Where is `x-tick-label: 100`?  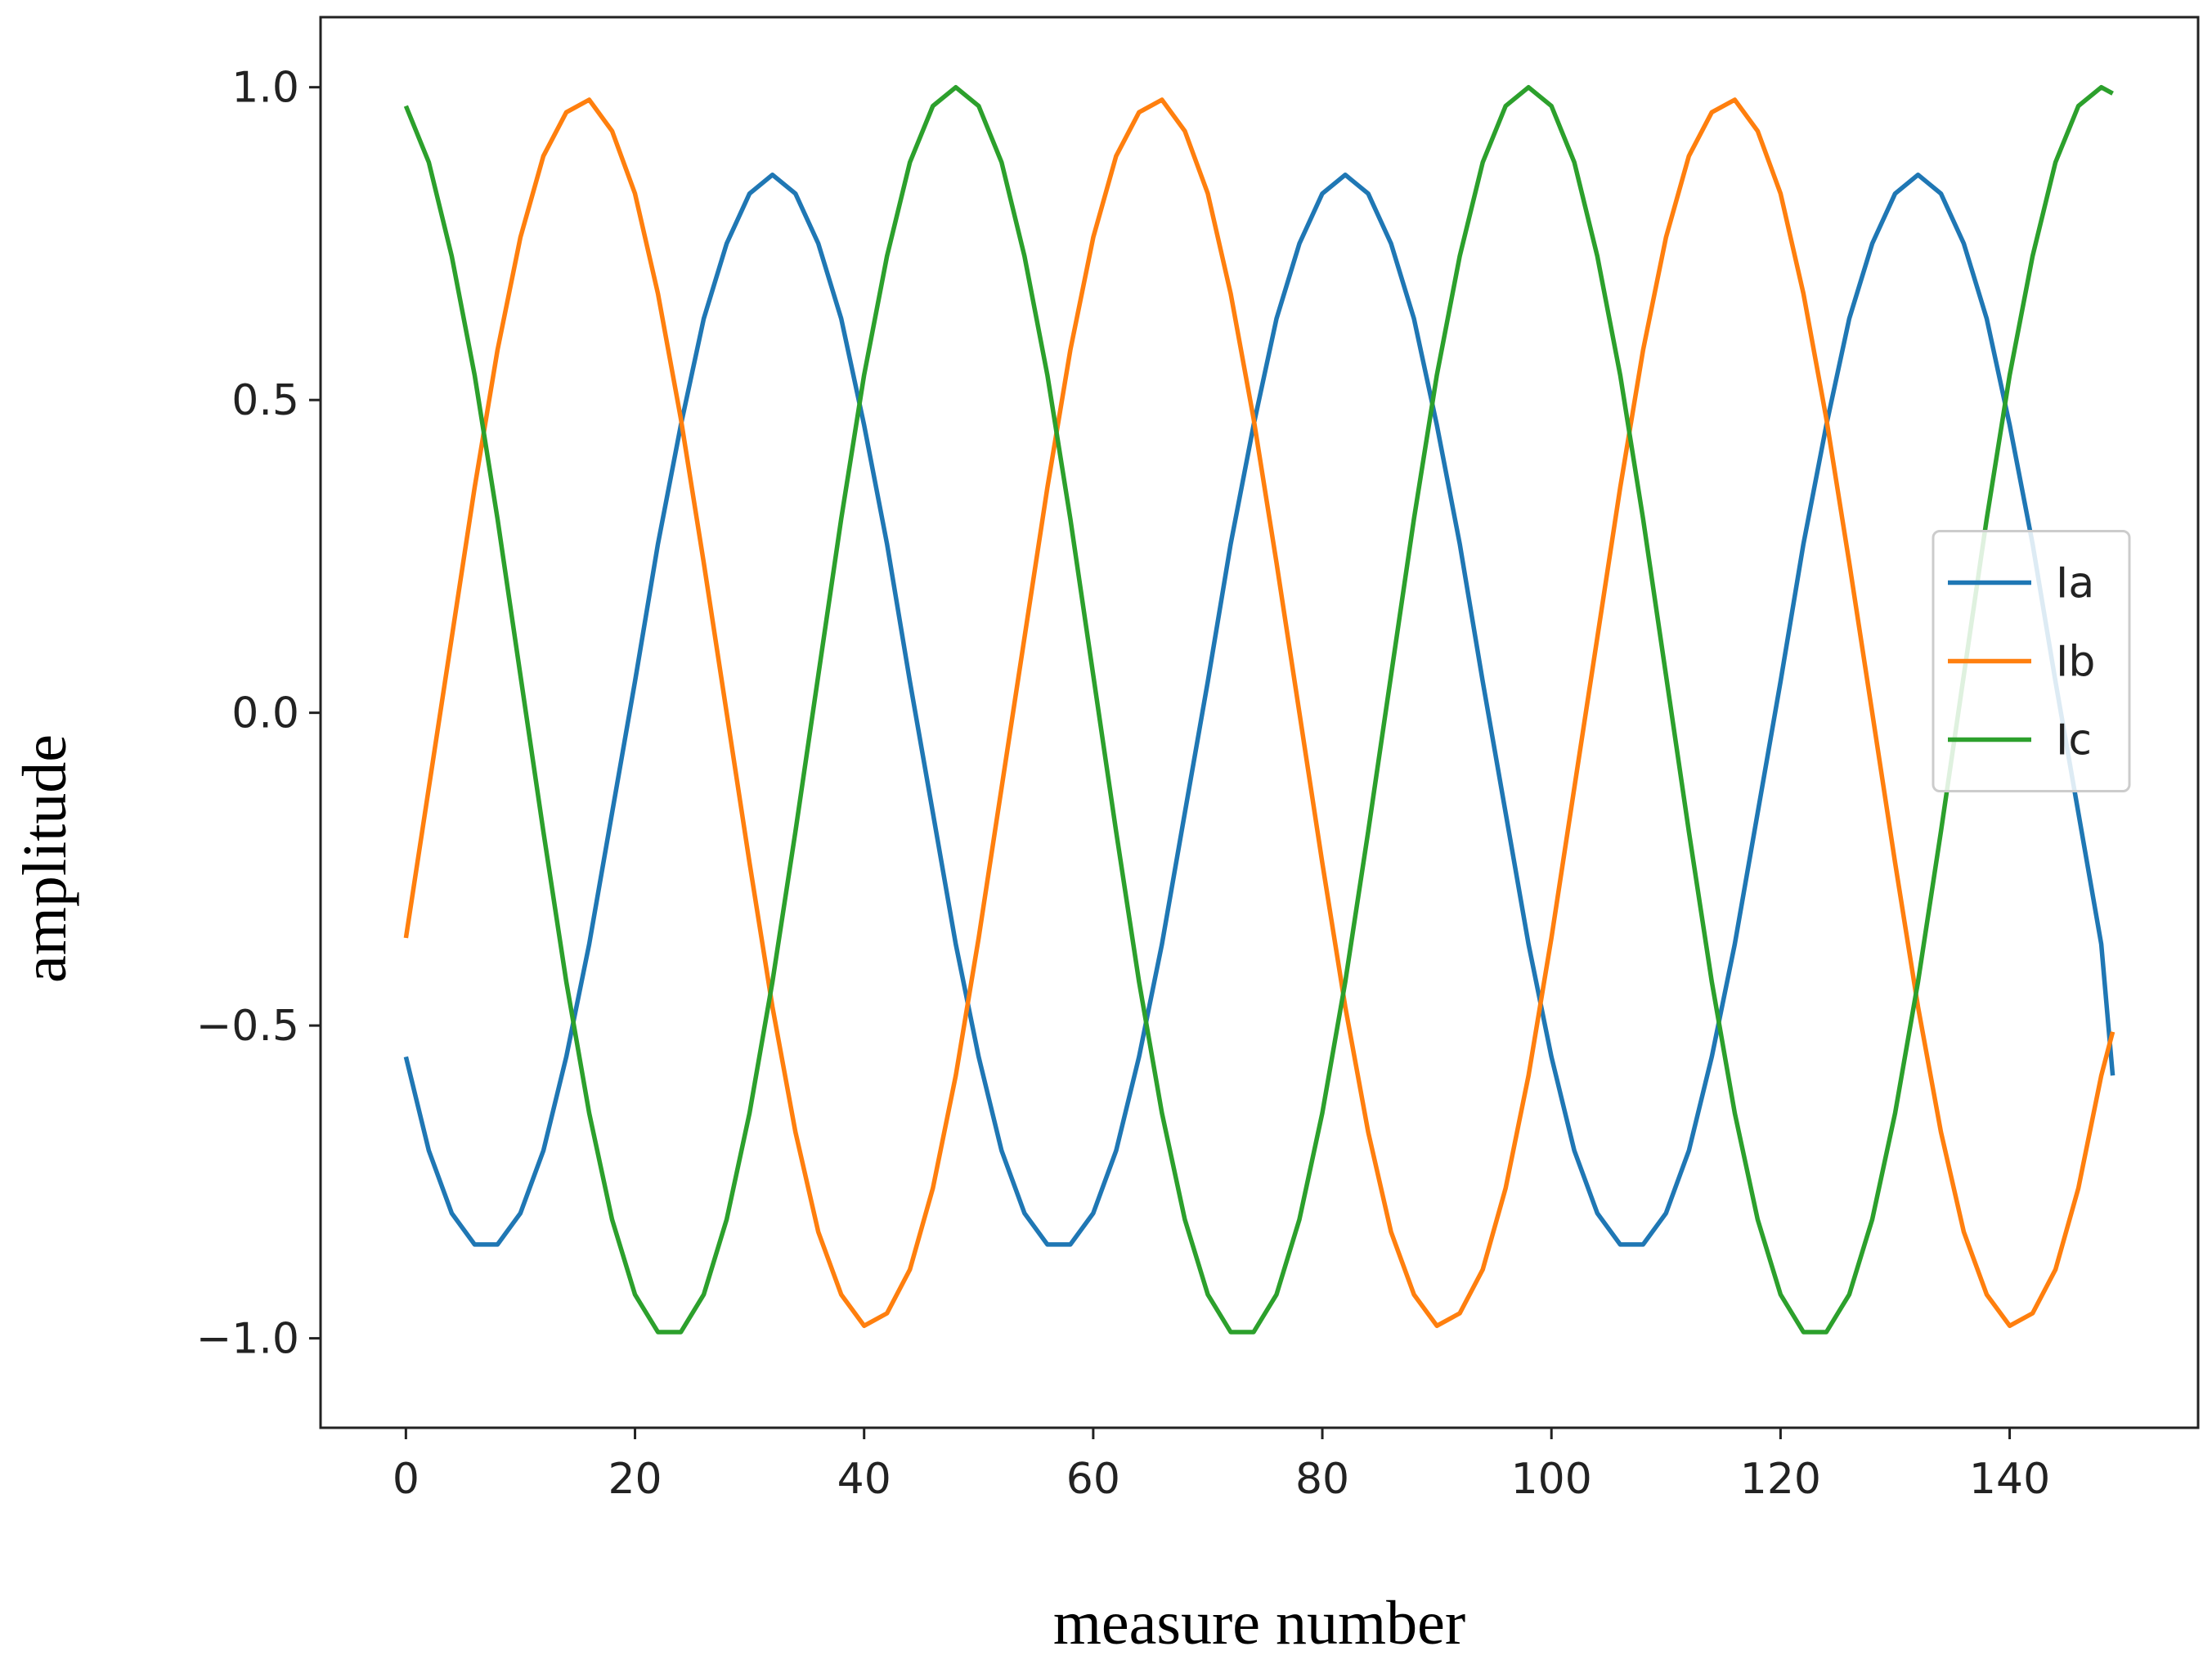
x-tick-label: 100 is located at coordinates (1551, 1480).